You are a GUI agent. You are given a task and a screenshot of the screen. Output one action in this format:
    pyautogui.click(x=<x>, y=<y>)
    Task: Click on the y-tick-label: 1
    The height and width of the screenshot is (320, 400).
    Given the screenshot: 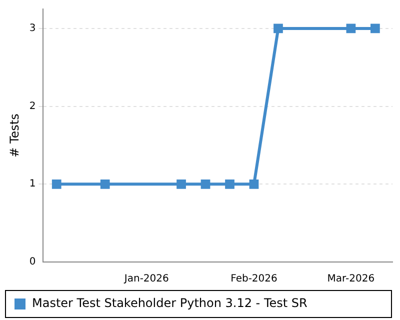 What is the action you would take?
    pyautogui.click(x=32, y=184)
    